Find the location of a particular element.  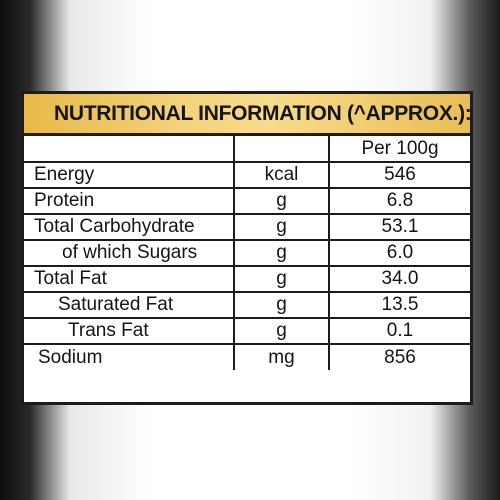

nutrient-value: 6.8 is located at coordinates (399, 201).